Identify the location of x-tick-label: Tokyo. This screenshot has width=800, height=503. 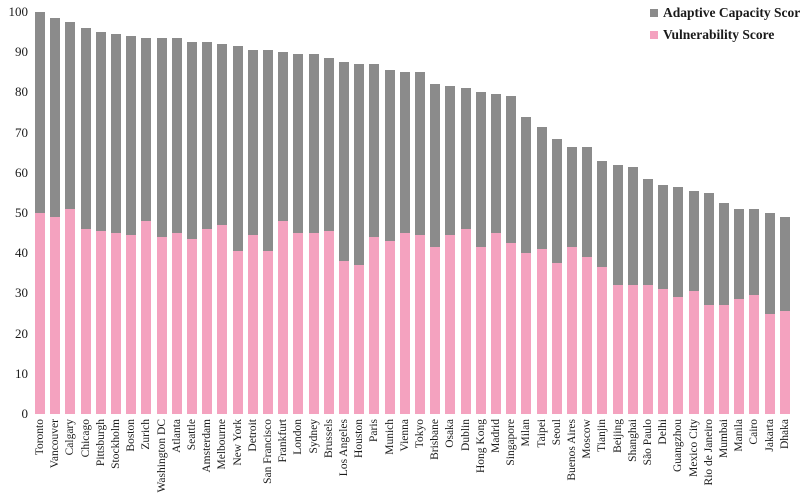
(420, 434).